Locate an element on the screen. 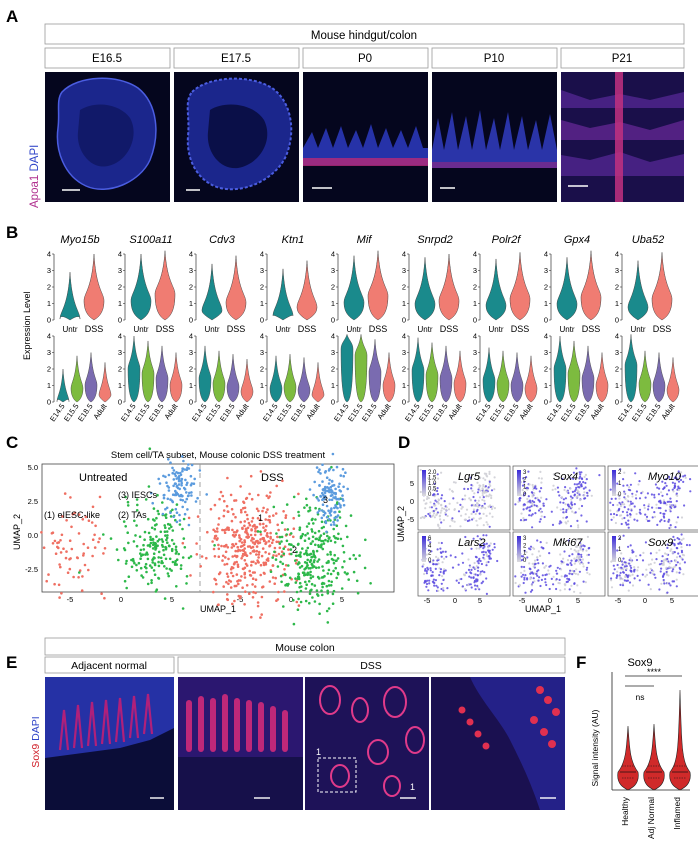  b-top-tick-label: 2 is located at coordinates (120, 287).